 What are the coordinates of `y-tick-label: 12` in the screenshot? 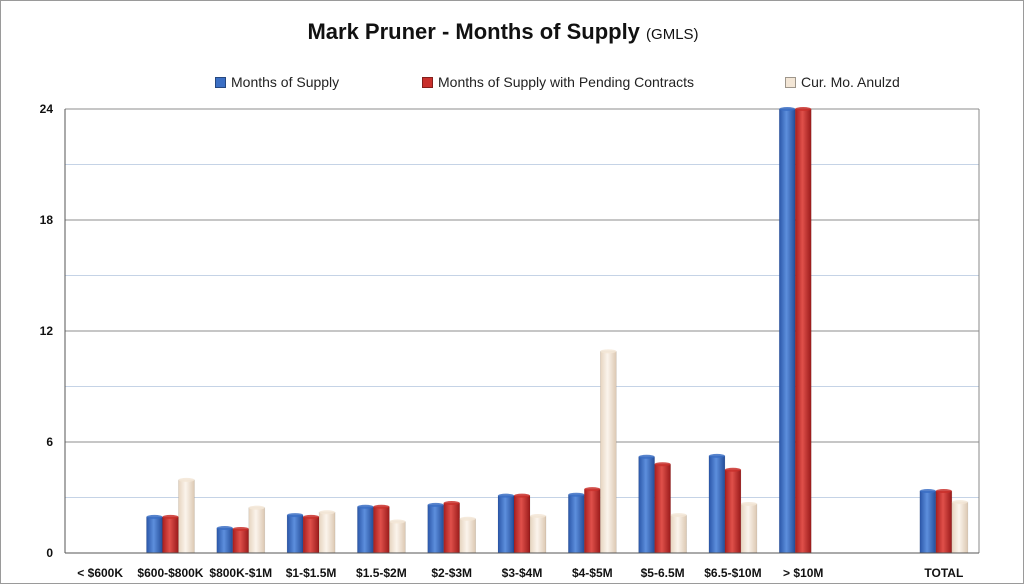 It's located at (47, 331).